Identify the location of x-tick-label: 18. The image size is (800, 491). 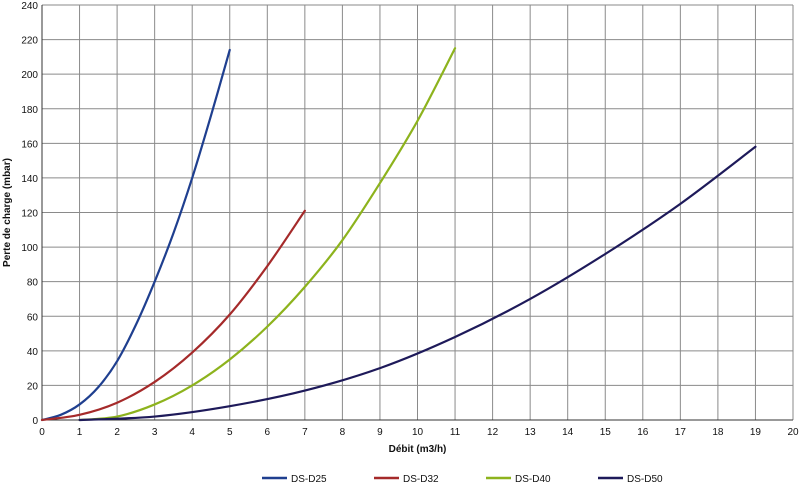
(718, 432).